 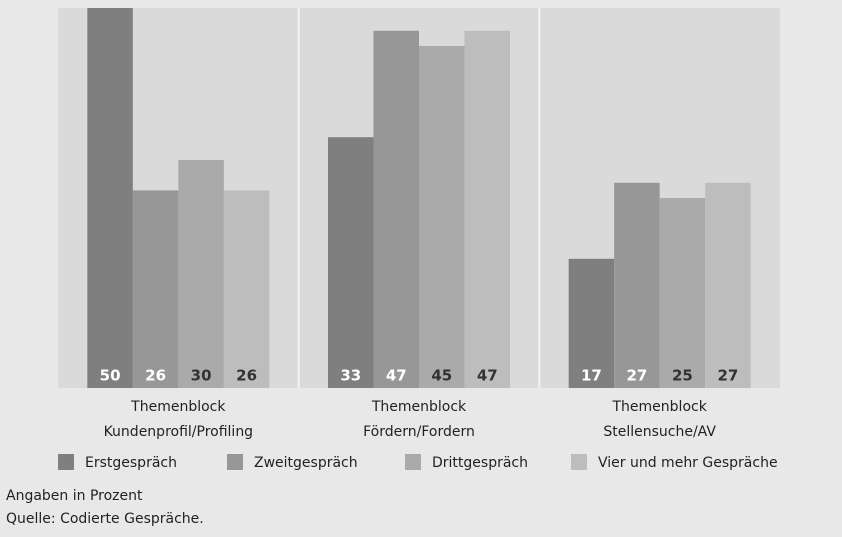 I want to click on value-label: 33, so click(x=350, y=376).